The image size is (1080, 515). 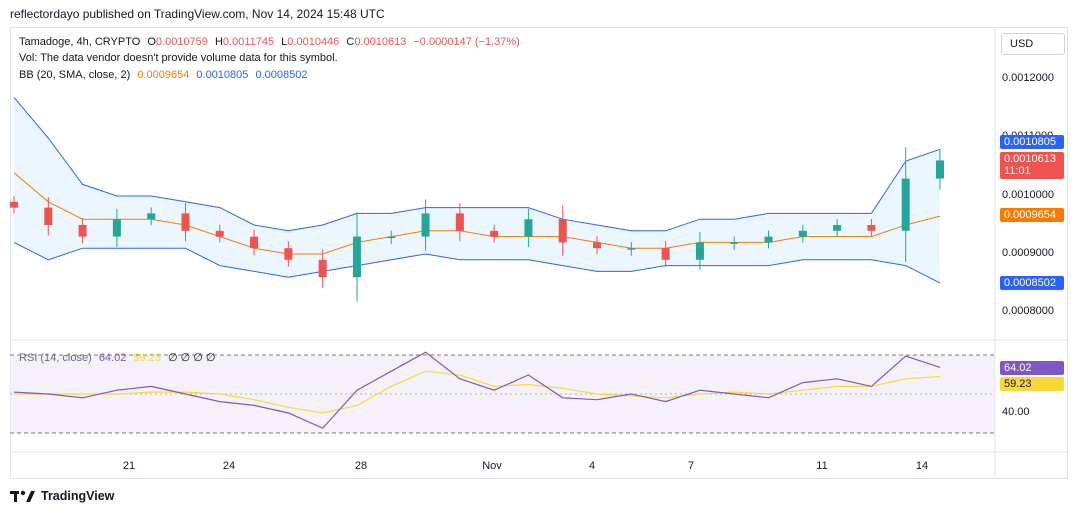 What do you see at coordinates (466, 42) in the screenshot?
I see `ohlc-change: −0.0000147 (−1.37%)` at bounding box center [466, 42].